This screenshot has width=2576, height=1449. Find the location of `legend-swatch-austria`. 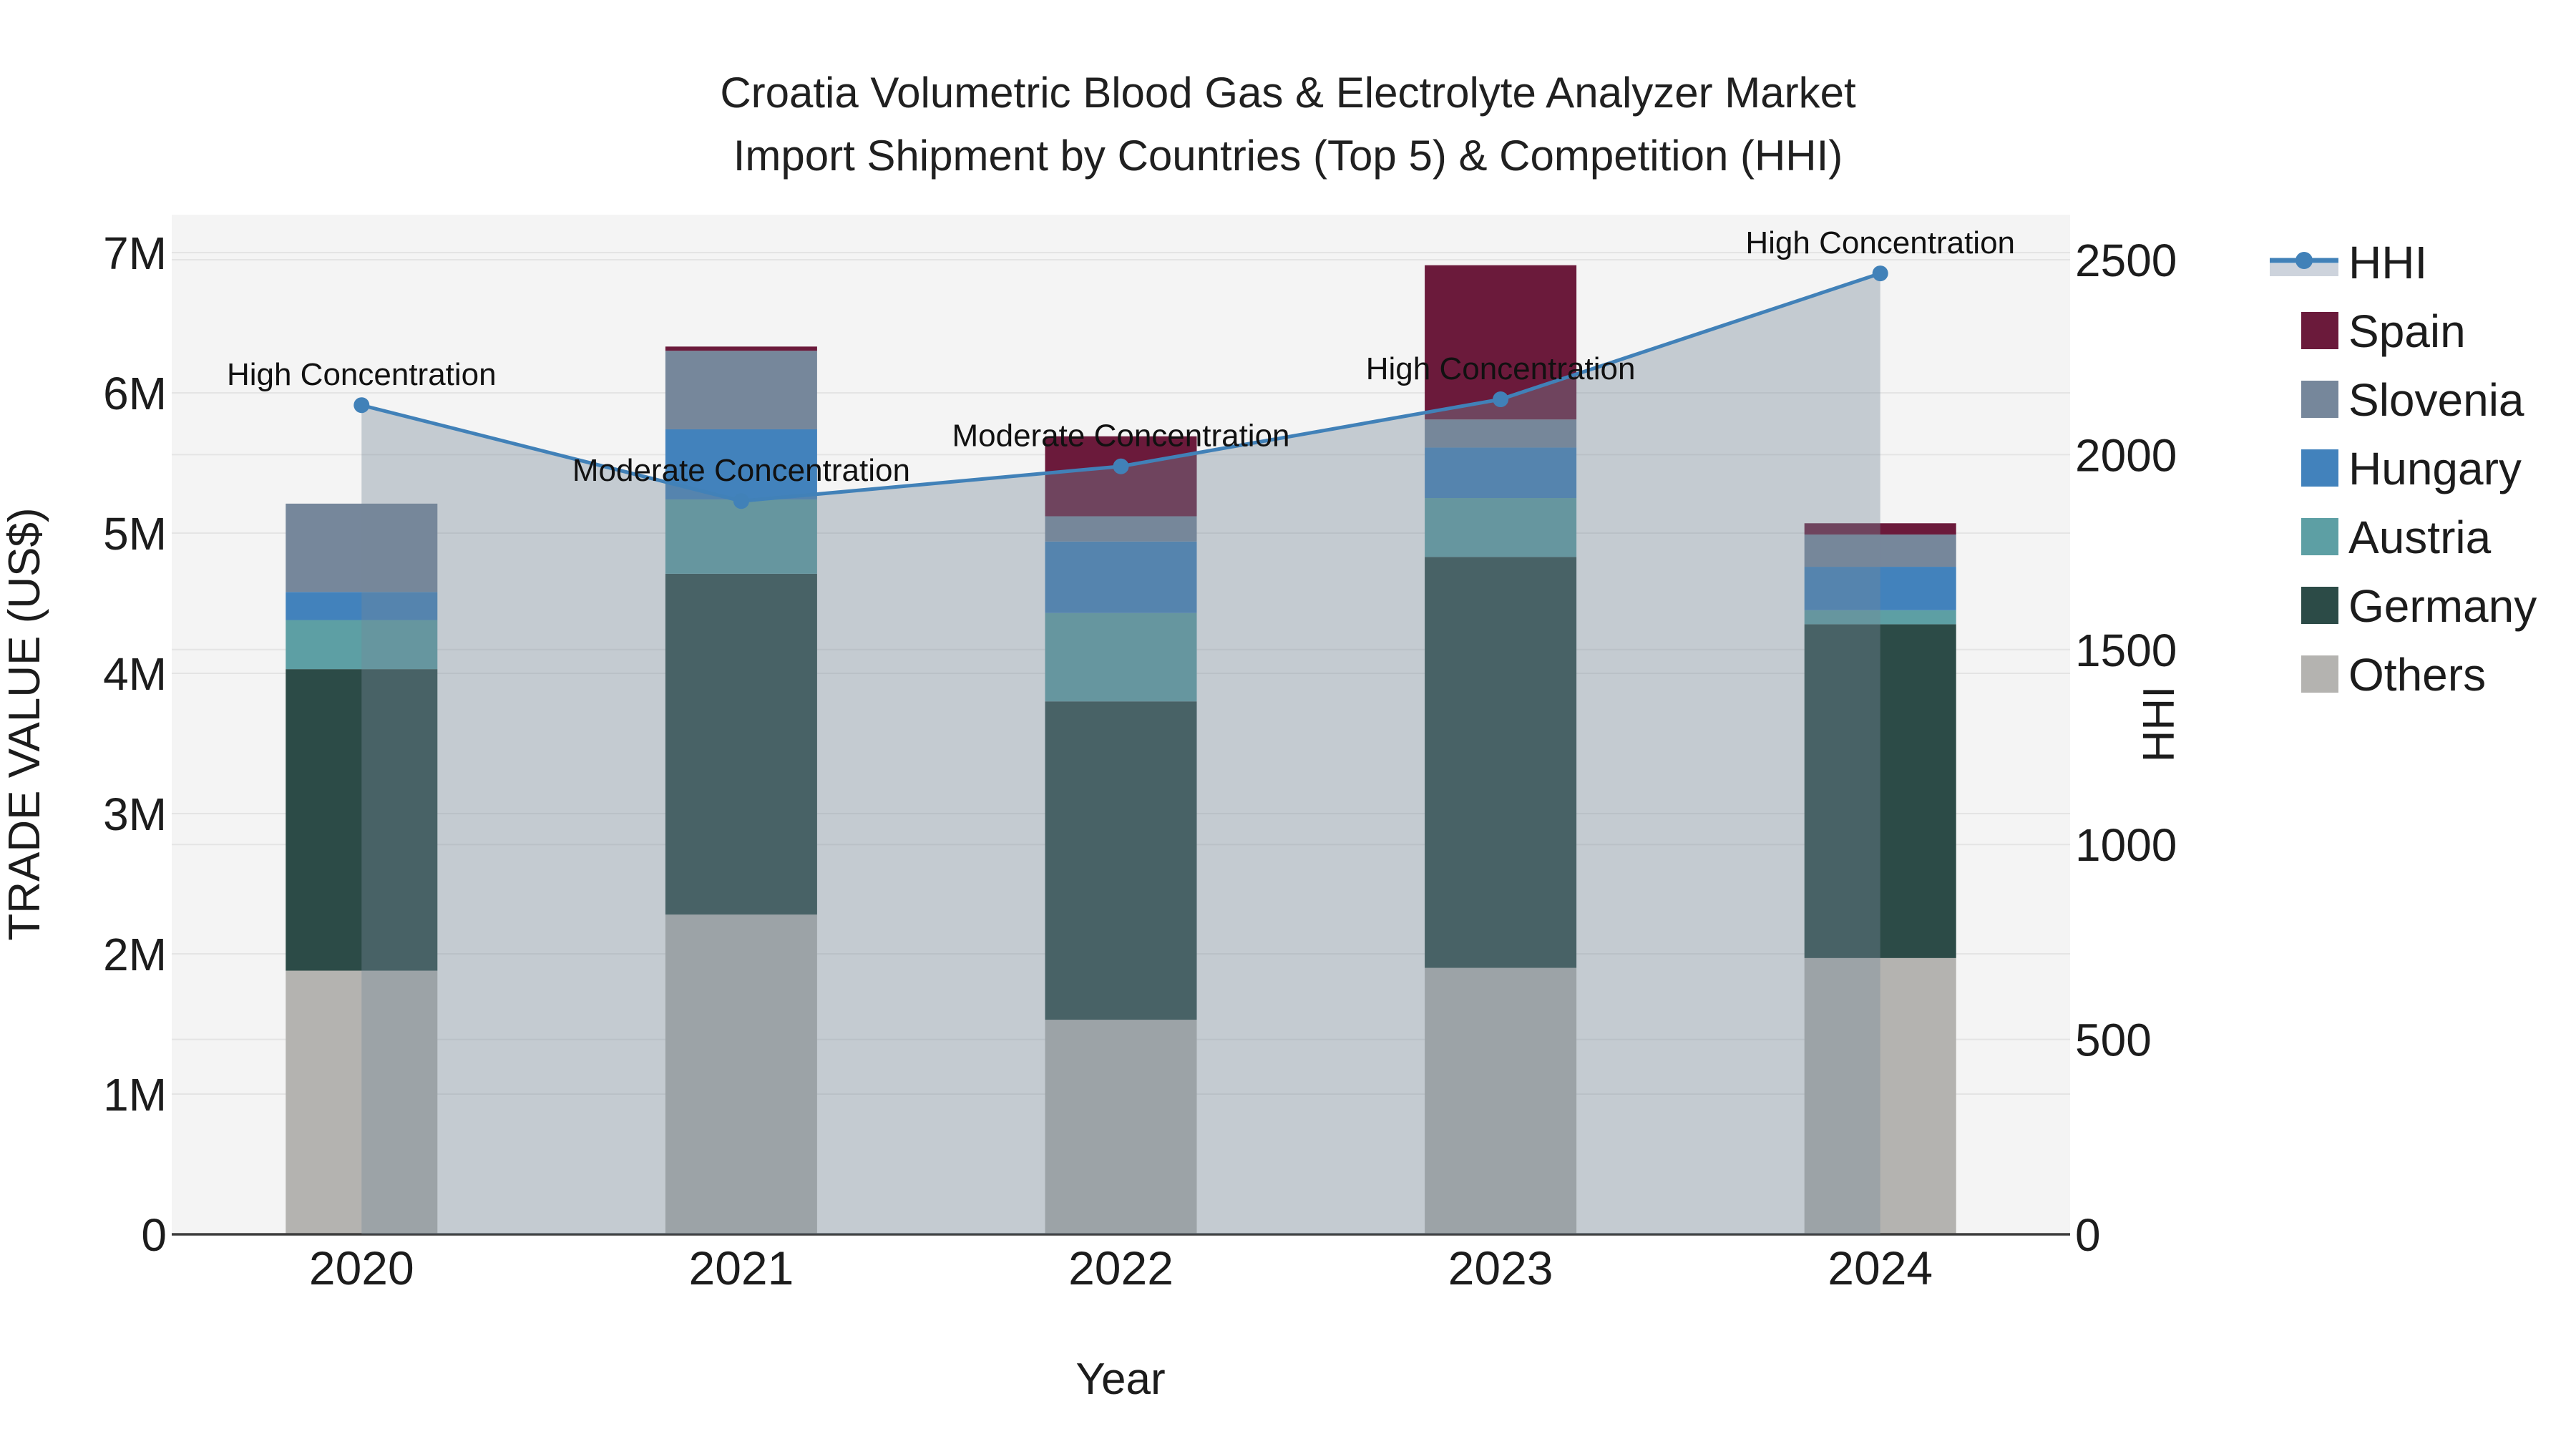

legend-swatch-austria is located at coordinates (2319, 536).